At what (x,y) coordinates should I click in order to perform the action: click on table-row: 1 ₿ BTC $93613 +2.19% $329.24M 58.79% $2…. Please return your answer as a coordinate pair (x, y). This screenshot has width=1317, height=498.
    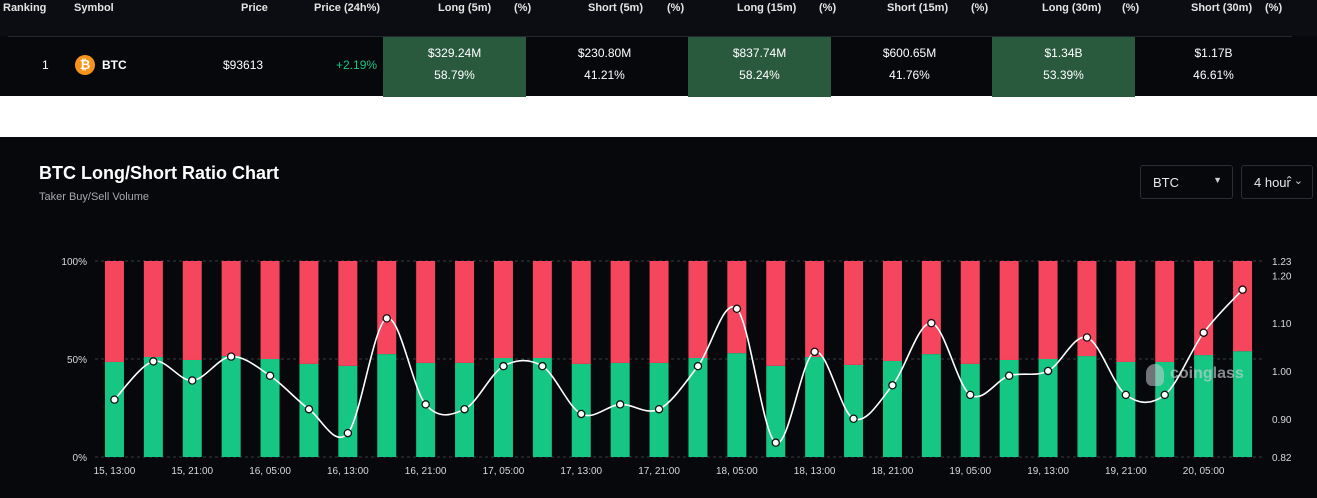
    Looking at the image, I should click on (650, 66).